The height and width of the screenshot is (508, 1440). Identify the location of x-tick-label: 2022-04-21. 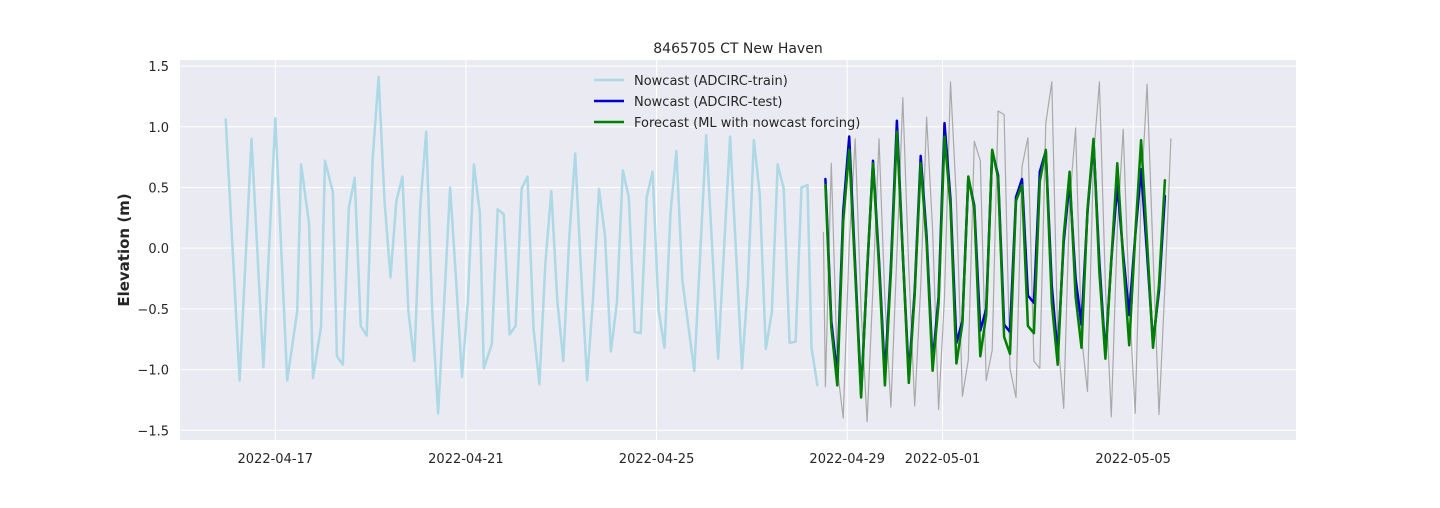
(466, 459).